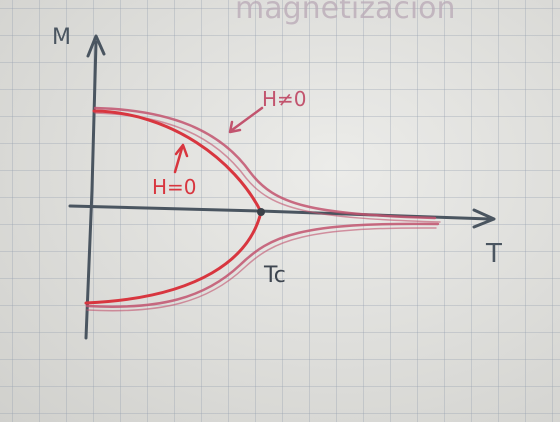 This screenshot has height=422, width=560. Describe the element at coordinates (261, 212) in the screenshot. I see `critical-point` at that location.